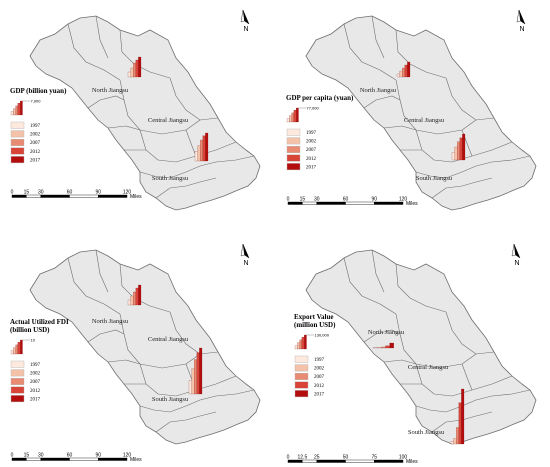  Describe the element at coordinates (33, 340) in the screenshot. I see `legend-max-label: 10` at that location.